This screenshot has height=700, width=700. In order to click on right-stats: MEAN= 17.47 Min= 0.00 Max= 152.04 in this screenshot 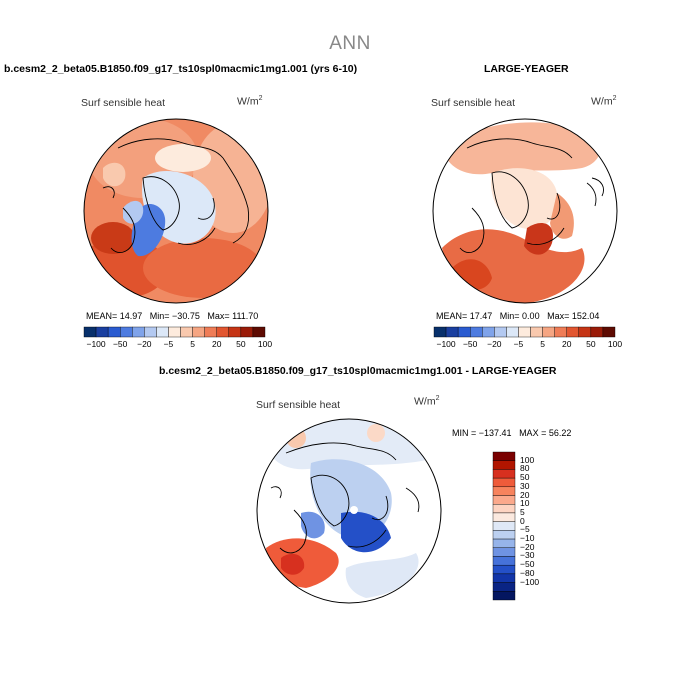, I will do `click(517, 316)`.